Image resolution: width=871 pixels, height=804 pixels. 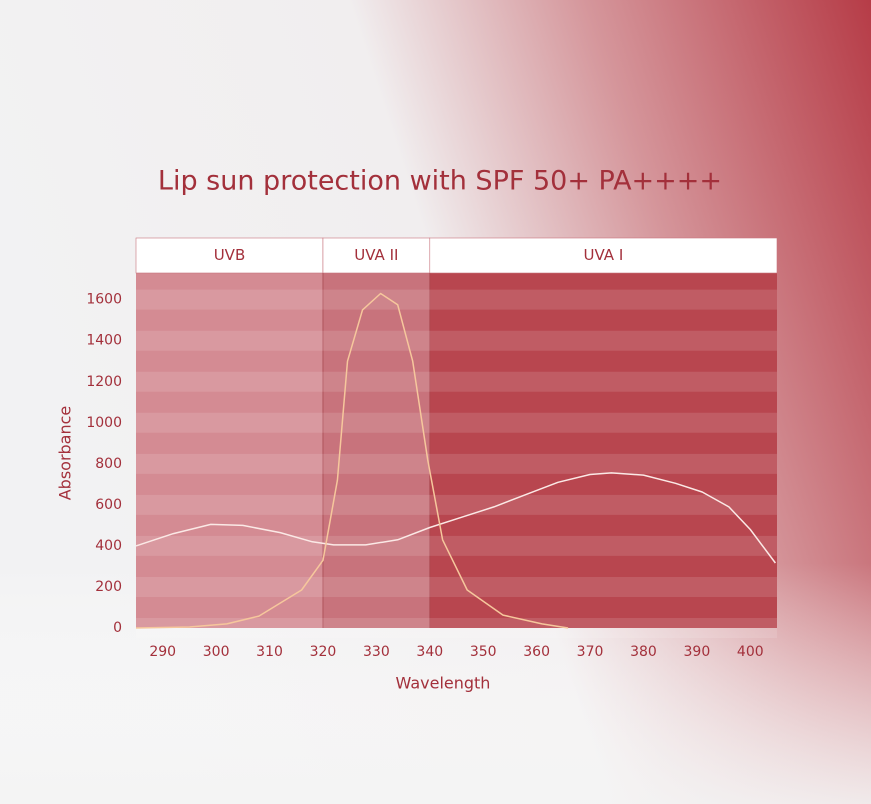 I want to click on x-axis-label: Wavelength, so click(x=443, y=683).